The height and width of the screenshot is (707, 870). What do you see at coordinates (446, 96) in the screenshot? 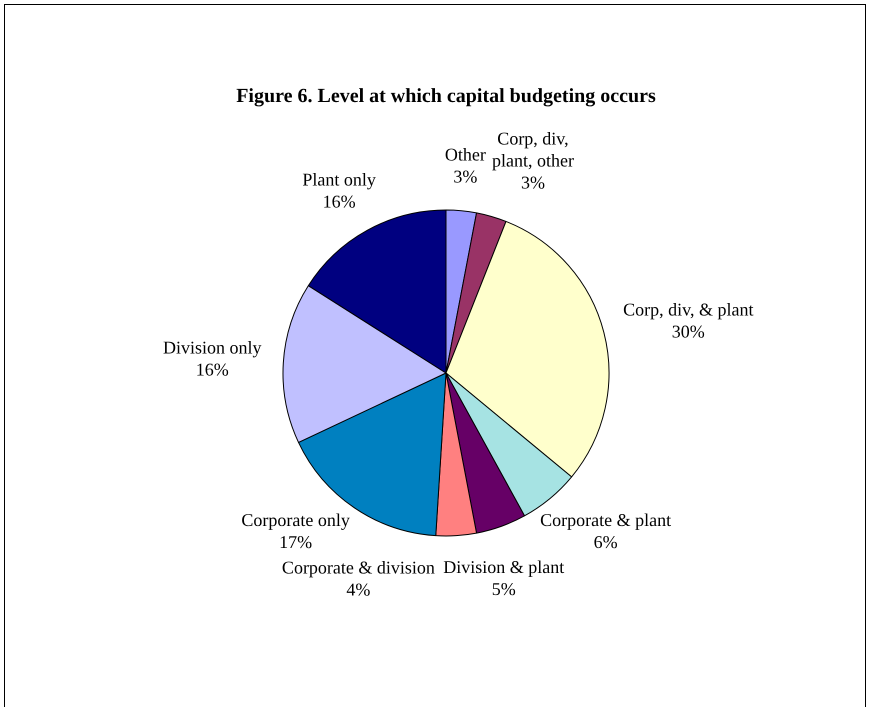
I see `chart-title: Figure 6. Level at which capital budgeting occurs` at bounding box center [446, 96].